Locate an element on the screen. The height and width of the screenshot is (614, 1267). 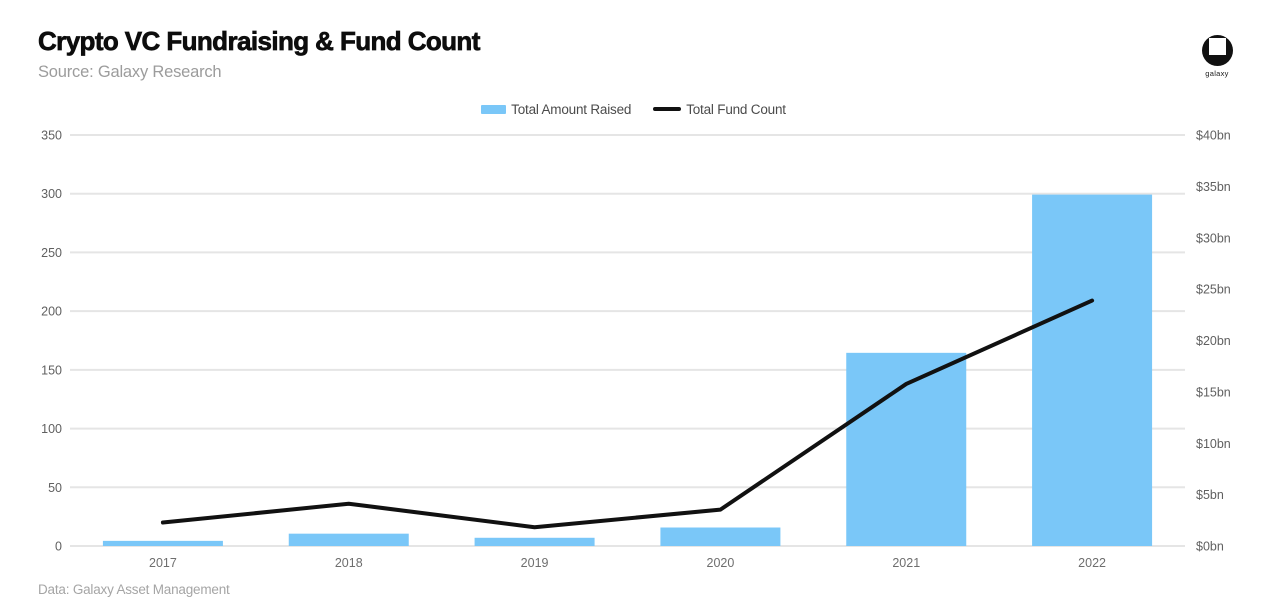
galaxy-logo: galaxy is located at coordinates (1217, 56).